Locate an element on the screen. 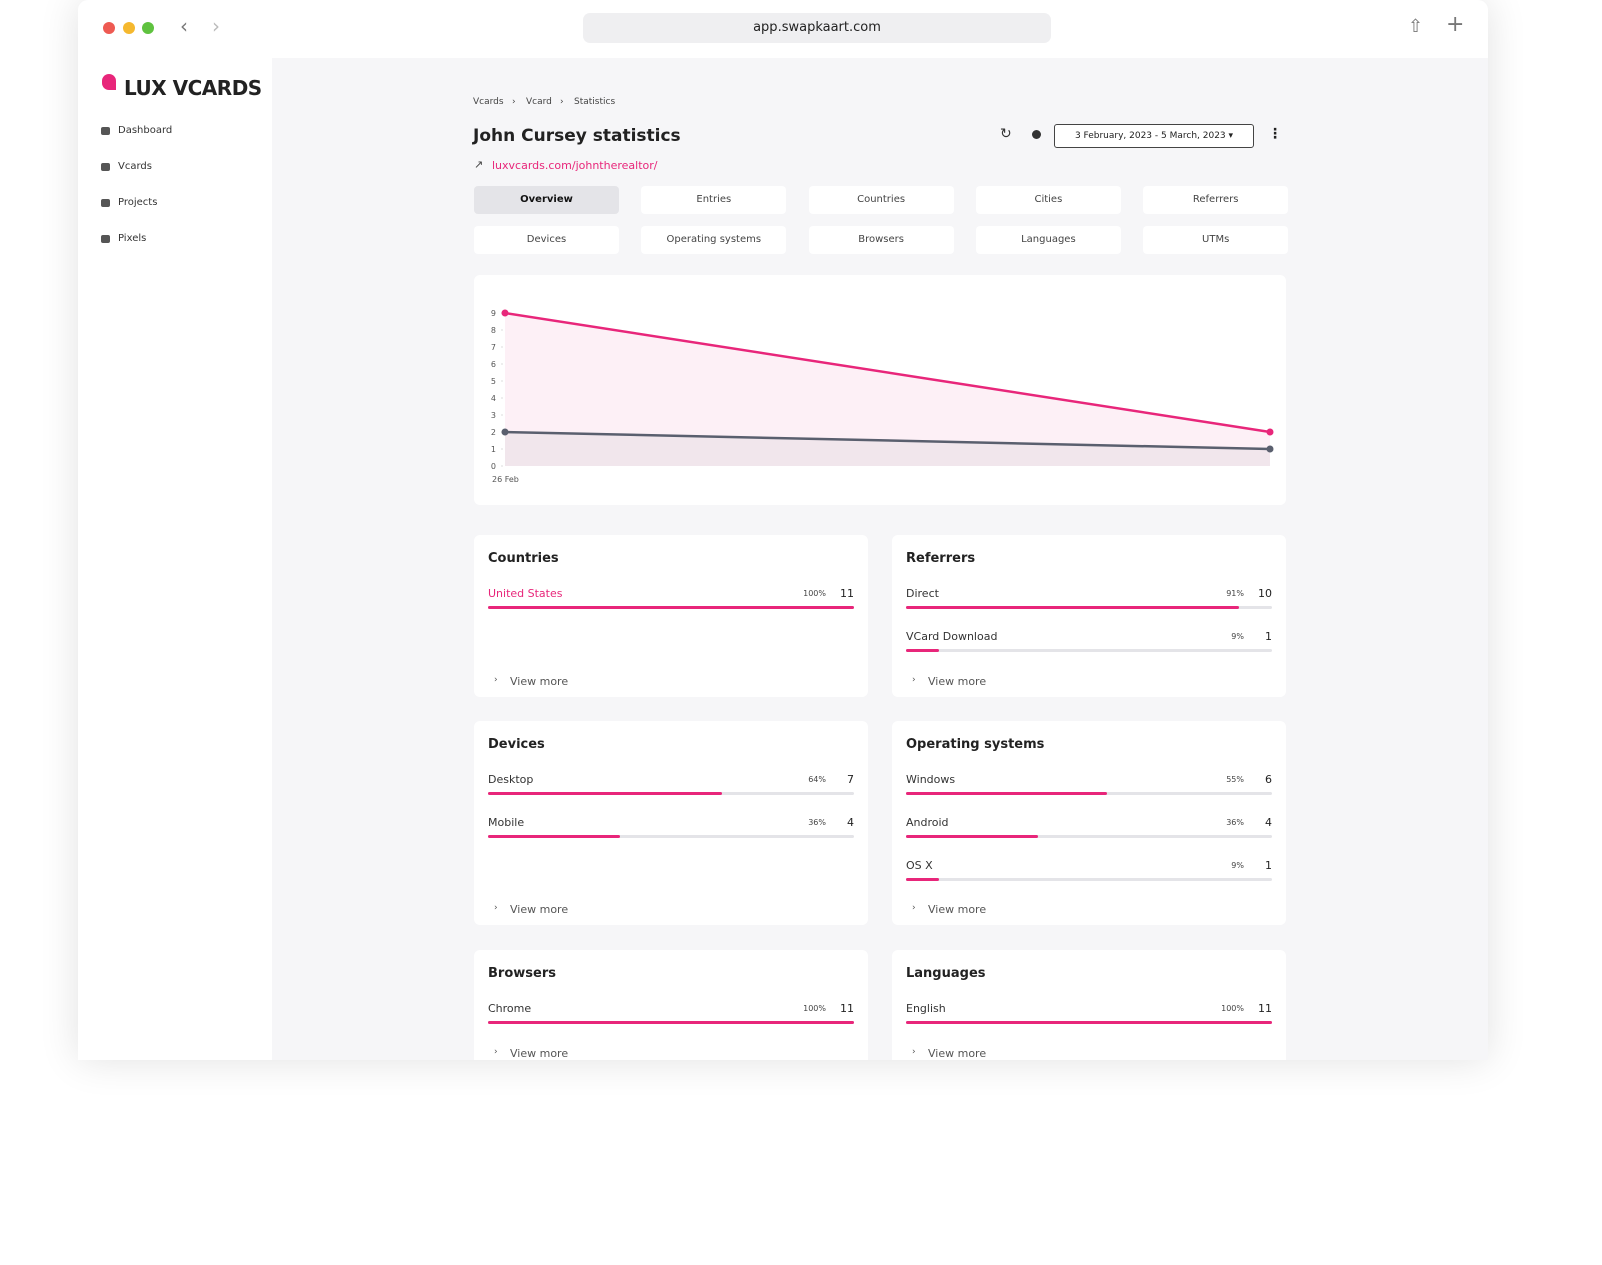 The height and width of the screenshot is (1265, 1602). y-tick-label: 0 is located at coordinates (493, 466).